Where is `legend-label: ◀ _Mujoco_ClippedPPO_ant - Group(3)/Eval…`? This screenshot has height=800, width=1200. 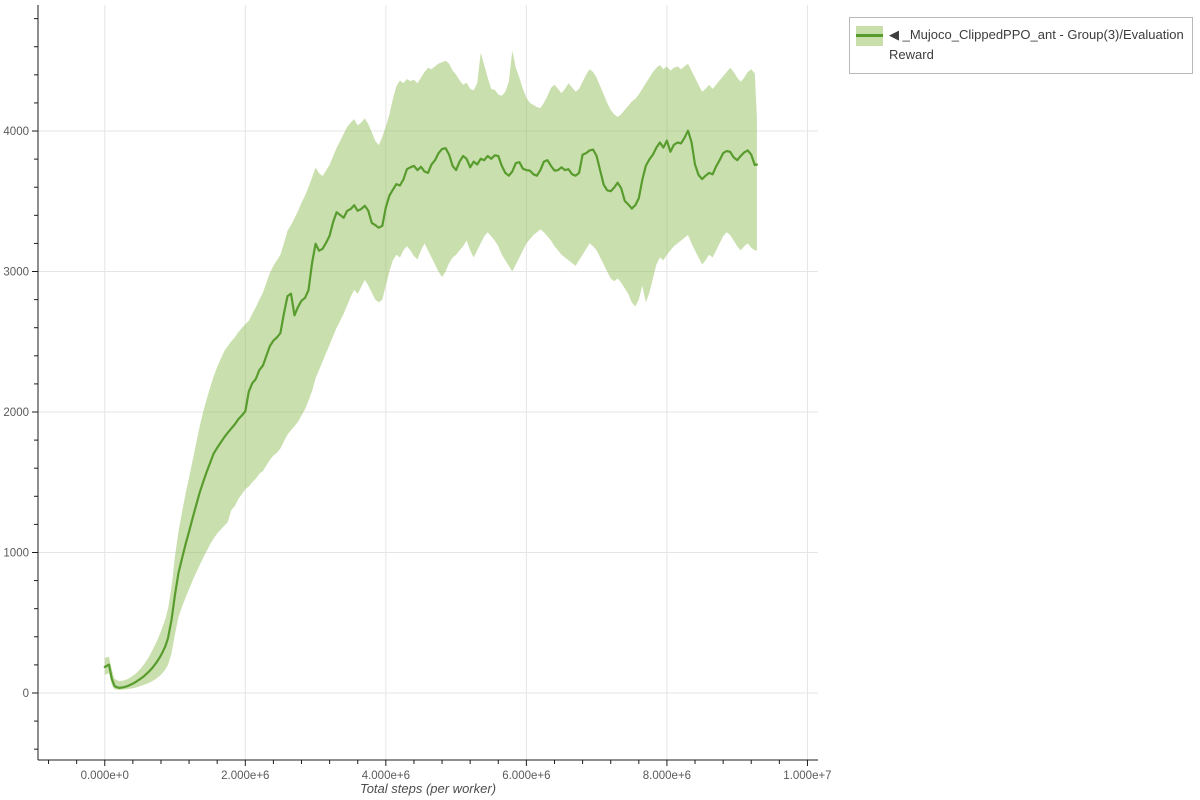 legend-label: ◀ _Mujoco_ClippedPPO_ant - Group(3)/Eval… is located at coordinates (1036, 44).